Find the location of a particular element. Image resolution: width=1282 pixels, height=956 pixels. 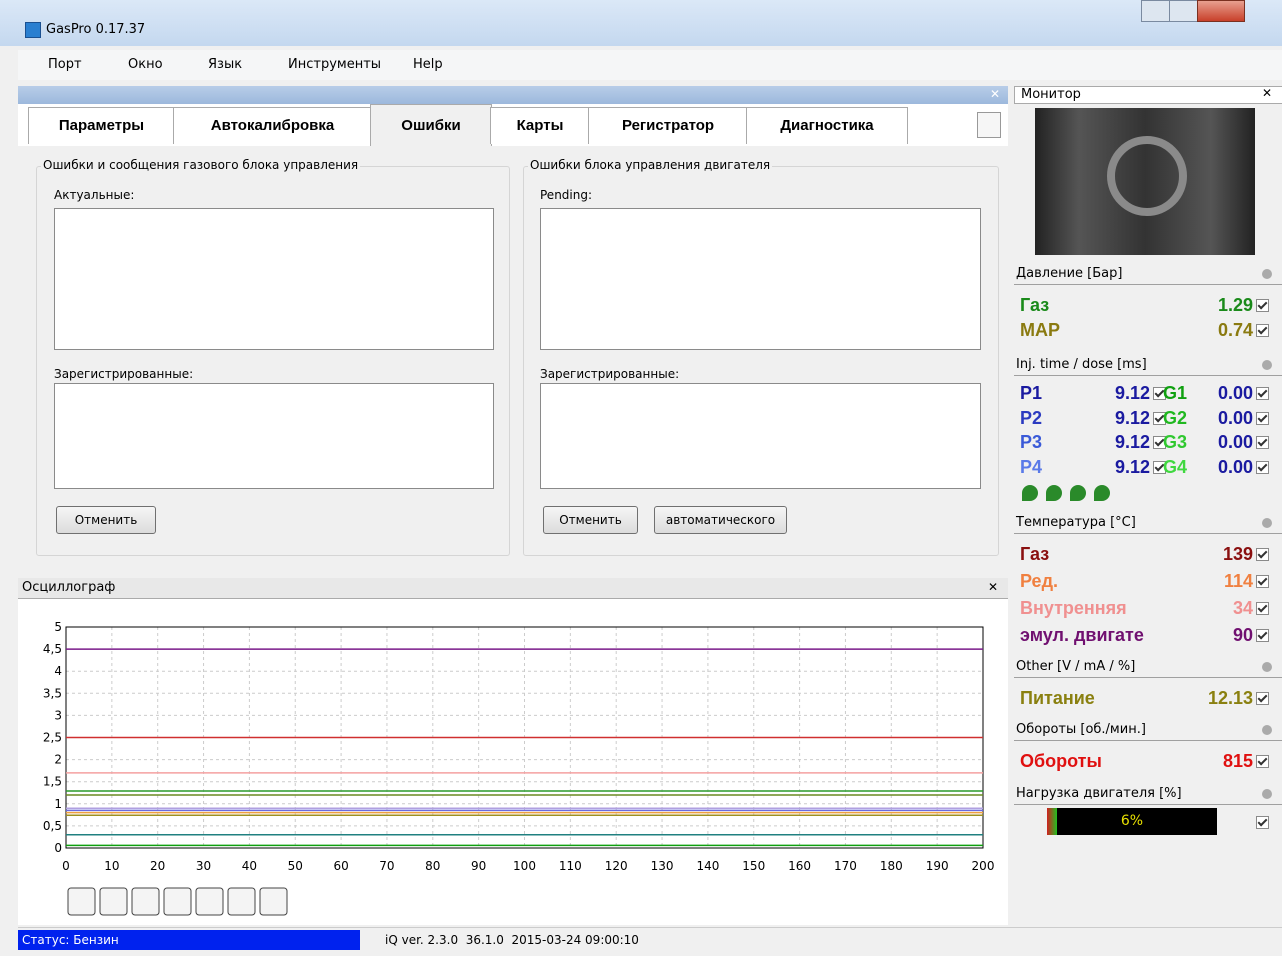

reading-value: 9.12 is located at coordinates (1132, 466).